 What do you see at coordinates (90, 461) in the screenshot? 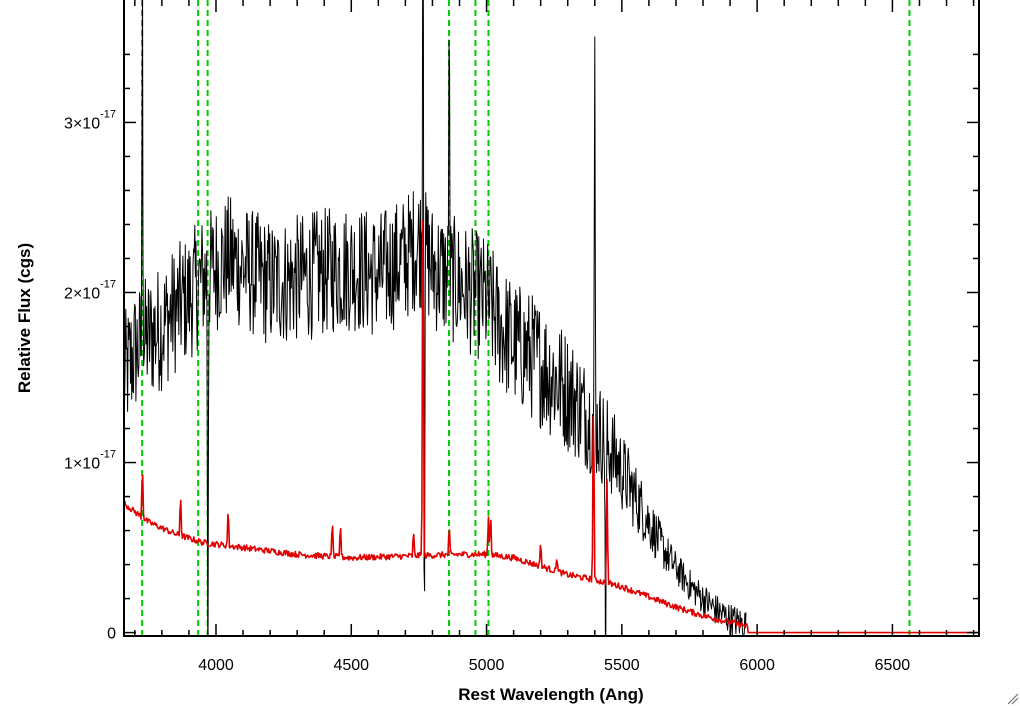
I see `y-tick-label: 1×10⁻¹⁷` at bounding box center [90, 461].